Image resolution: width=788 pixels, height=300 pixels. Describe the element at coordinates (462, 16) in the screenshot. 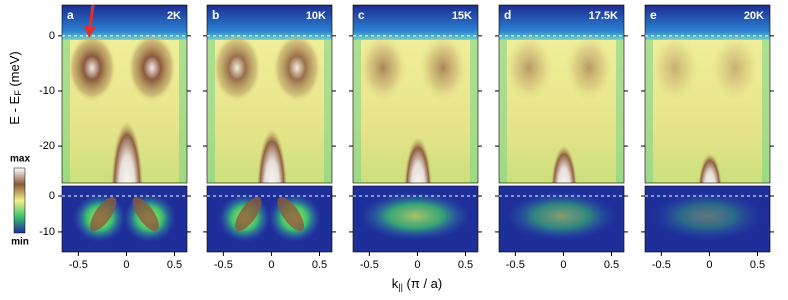

I see `panel-temperature: 15K` at that location.